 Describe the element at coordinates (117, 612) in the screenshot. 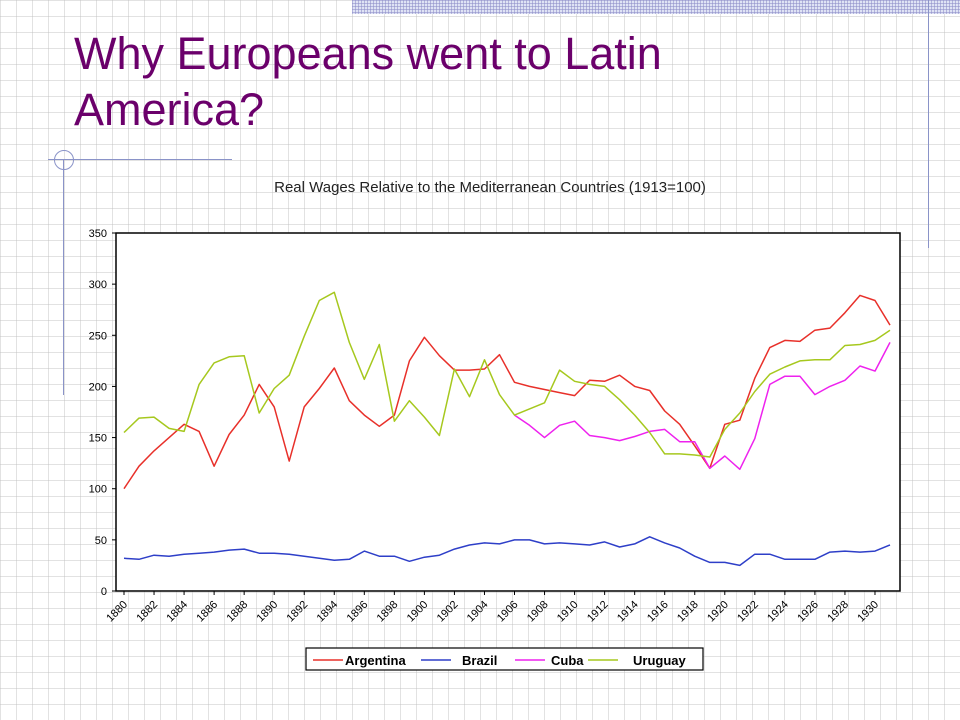

I see `x-tick-label: 1880` at that location.